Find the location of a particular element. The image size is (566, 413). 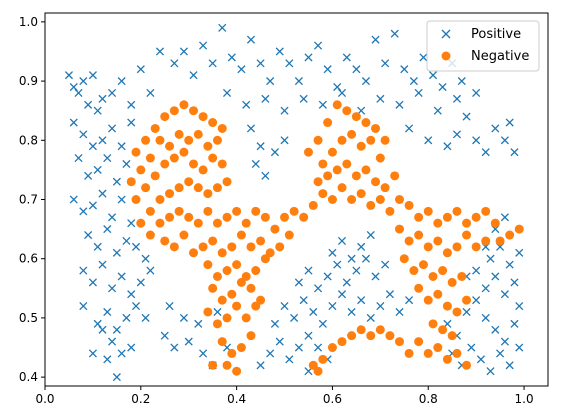

legend-label-negative: Negative is located at coordinates (500, 56).